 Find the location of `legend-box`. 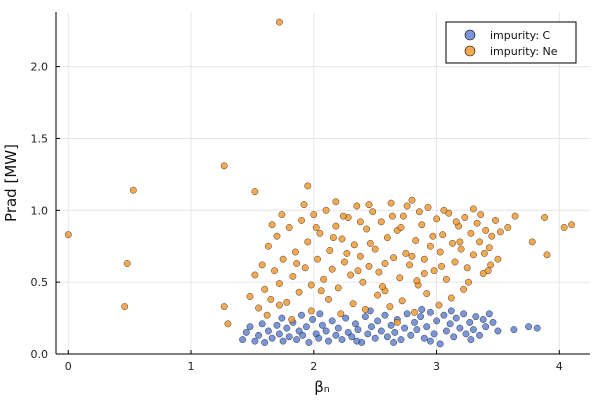

legend-box is located at coordinates (511, 42).